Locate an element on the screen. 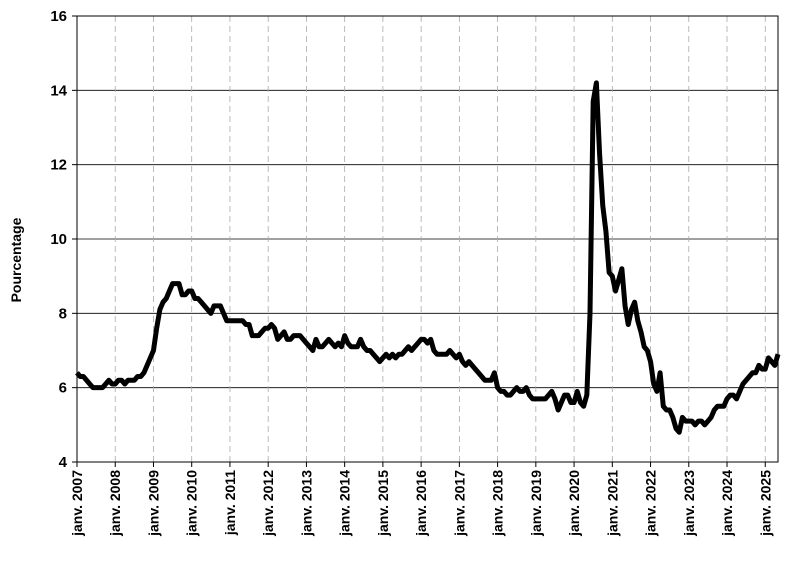 The width and height of the screenshot is (792, 575). x-tick-label: janv. 2015 is located at coordinates (383, 503).